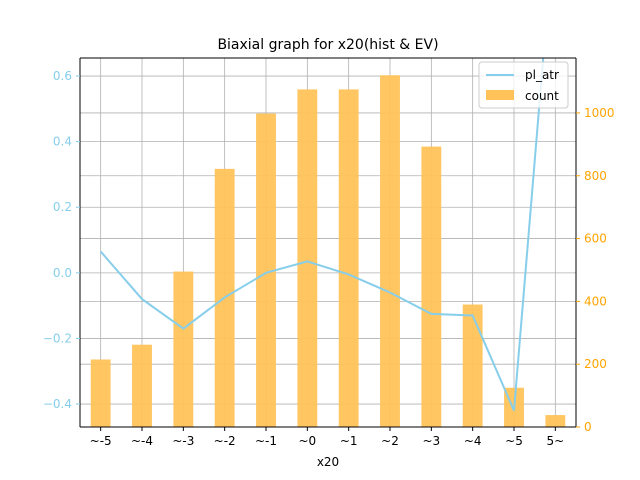 Image resolution: width=640 pixels, height=480 pixels. What do you see at coordinates (328, 462) in the screenshot?
I see `x-axis-label: x20` at bounding box center [328, 462].